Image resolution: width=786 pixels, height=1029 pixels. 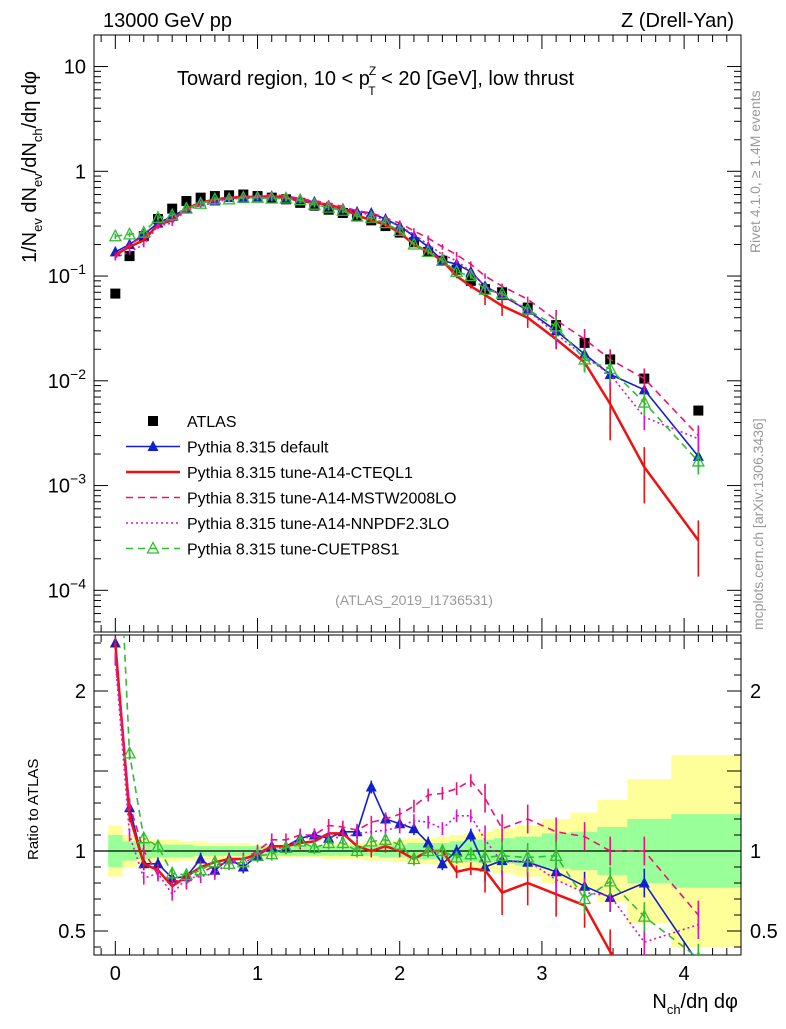 What do you see at coordinates (755, 171) in the screenshot?
I see `rivet-label: Rivet 4.1.0, ≥ 1.4M events` at bounding box center [755, 171].